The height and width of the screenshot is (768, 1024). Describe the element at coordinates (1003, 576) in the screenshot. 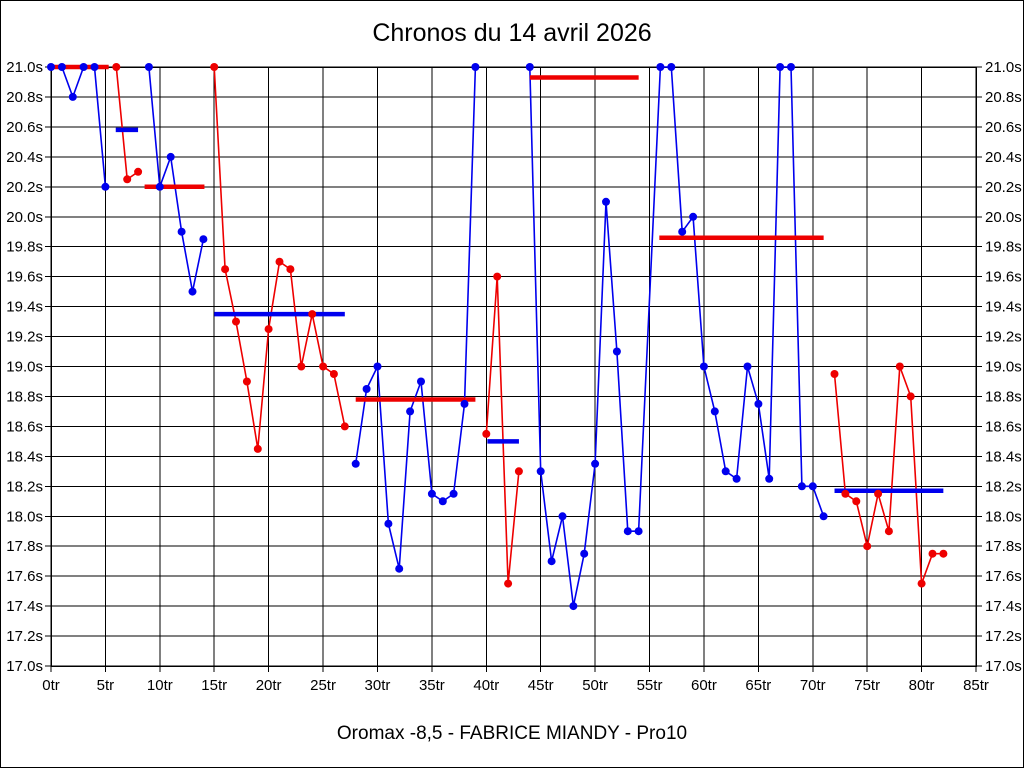

I see `y-axis-tick-label-right: 17.6s` at that location.